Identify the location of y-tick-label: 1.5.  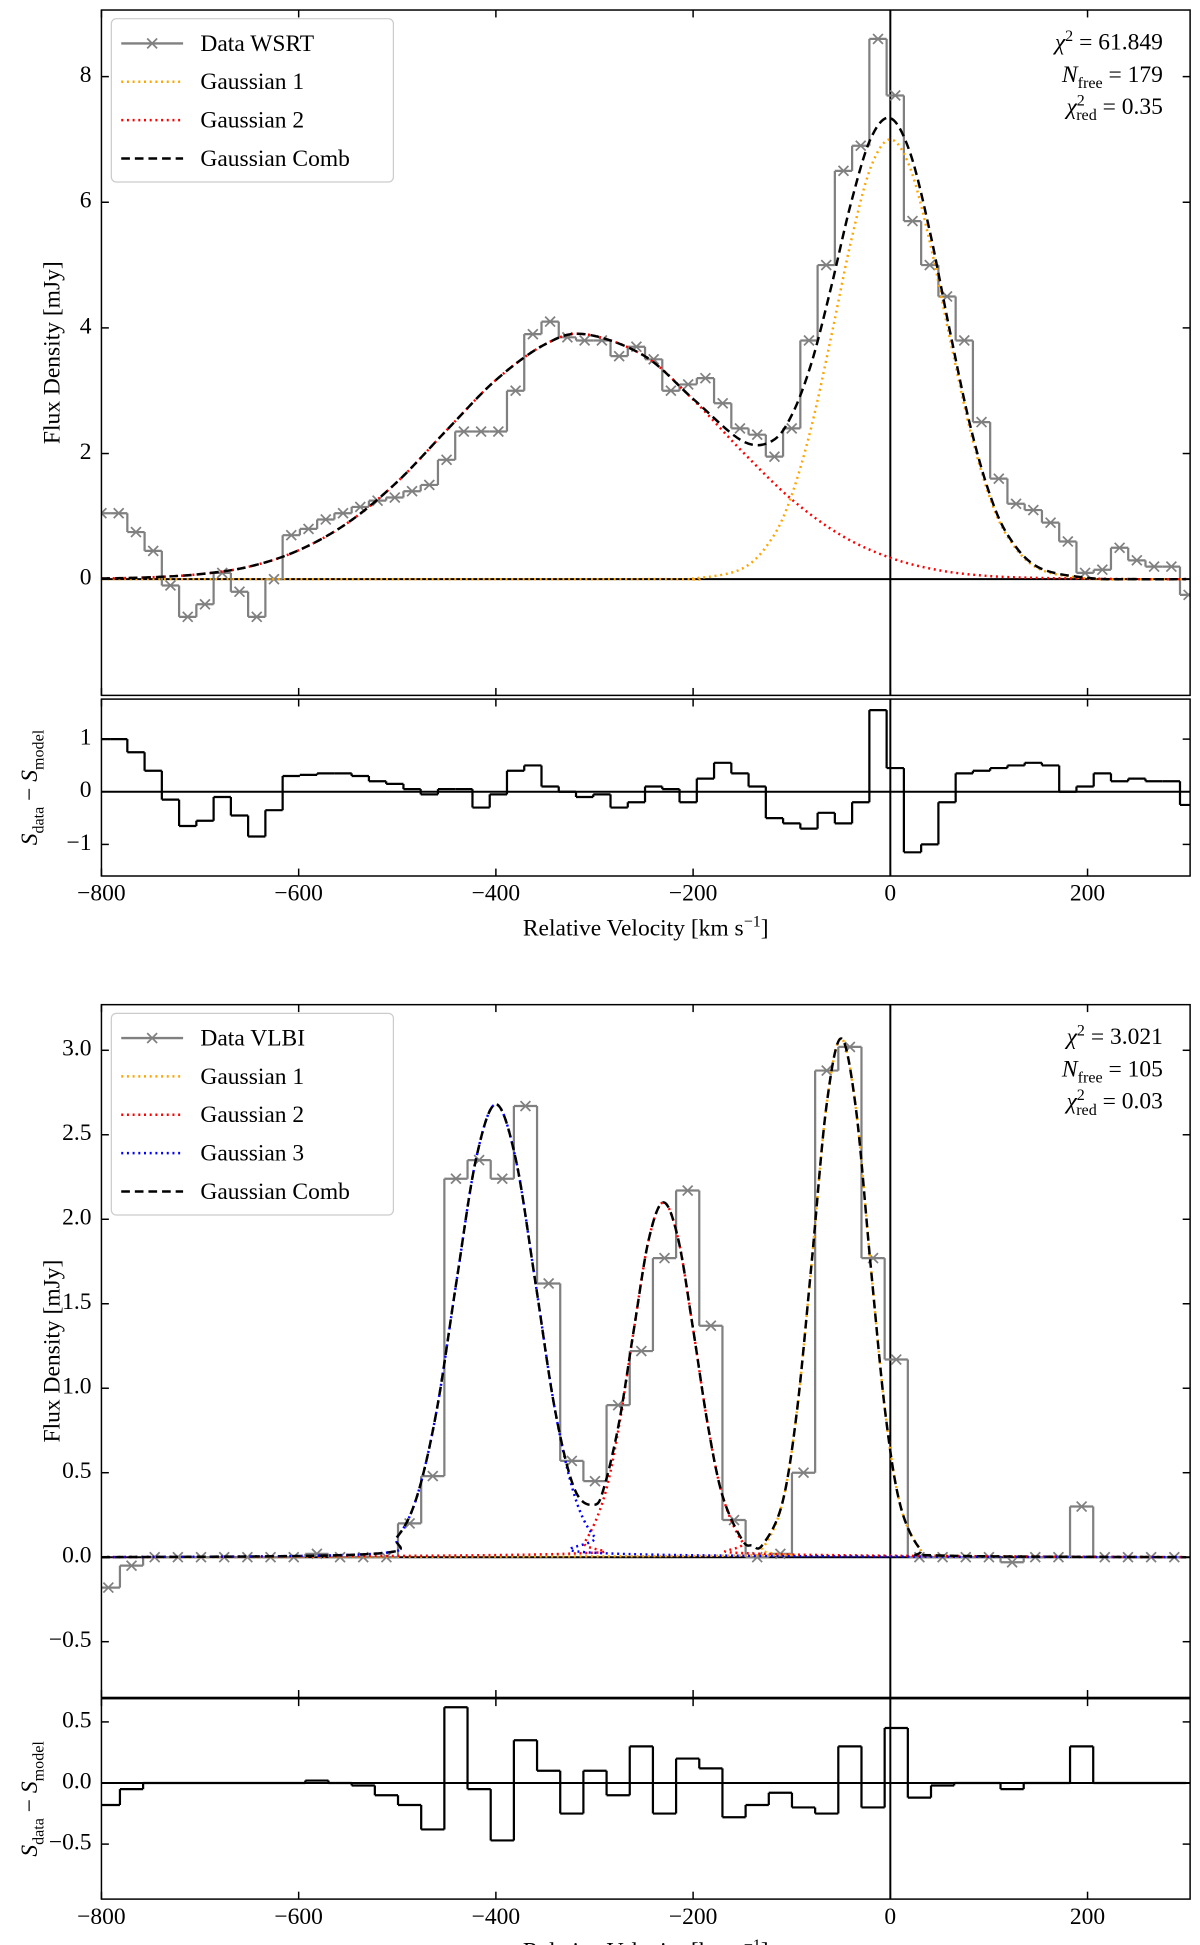
(76, 1302).